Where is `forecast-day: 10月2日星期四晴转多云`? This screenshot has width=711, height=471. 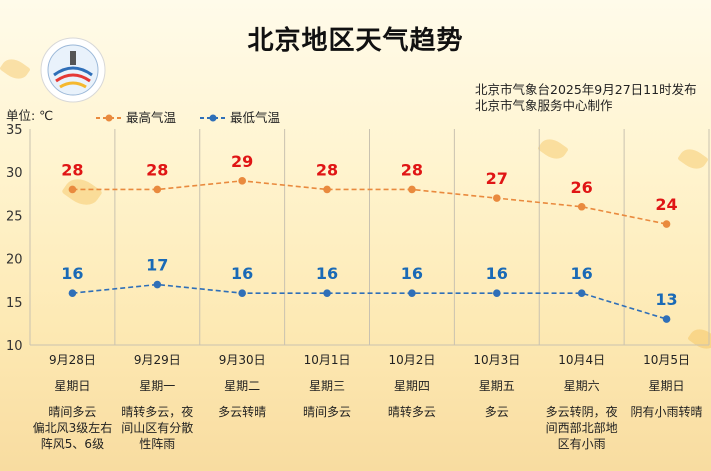 forecast-day: 10月2日星期四晴转多云 is located at coordinates (412, 386).